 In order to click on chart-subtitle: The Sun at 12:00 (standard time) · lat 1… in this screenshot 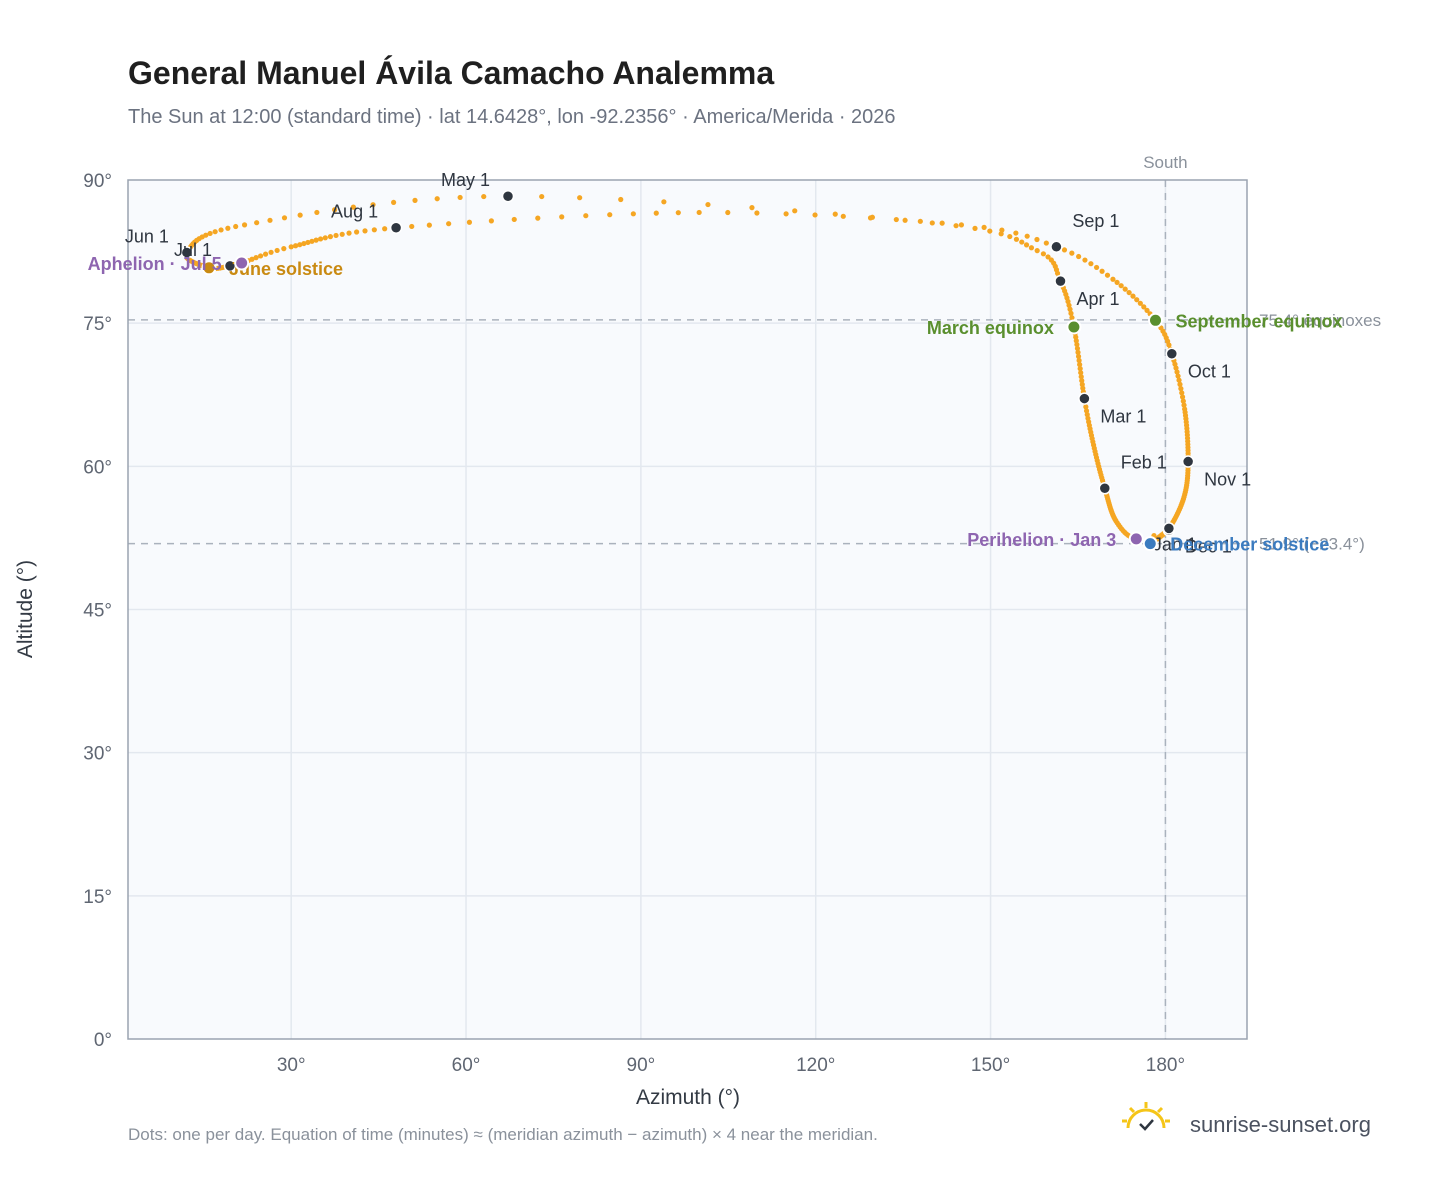, I will do `click(512, 117)`.